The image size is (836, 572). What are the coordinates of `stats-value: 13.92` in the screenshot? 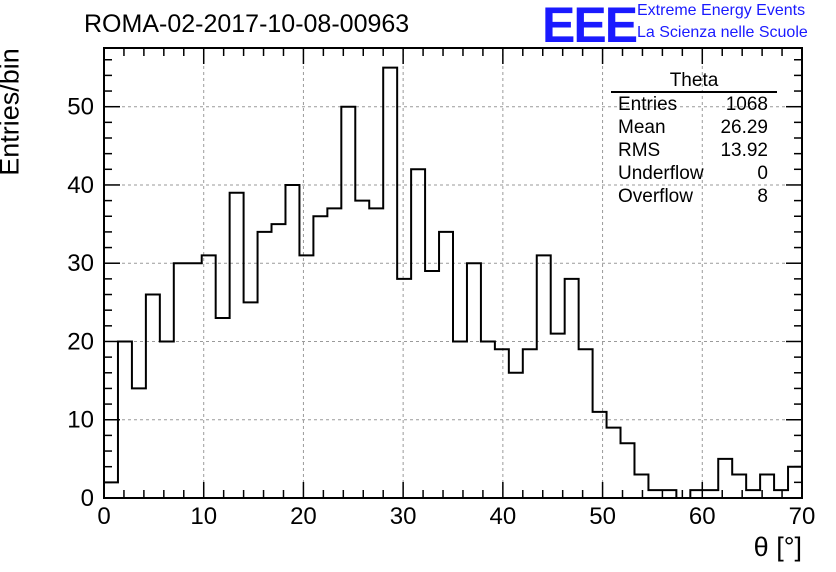 It's located at (744, 150).